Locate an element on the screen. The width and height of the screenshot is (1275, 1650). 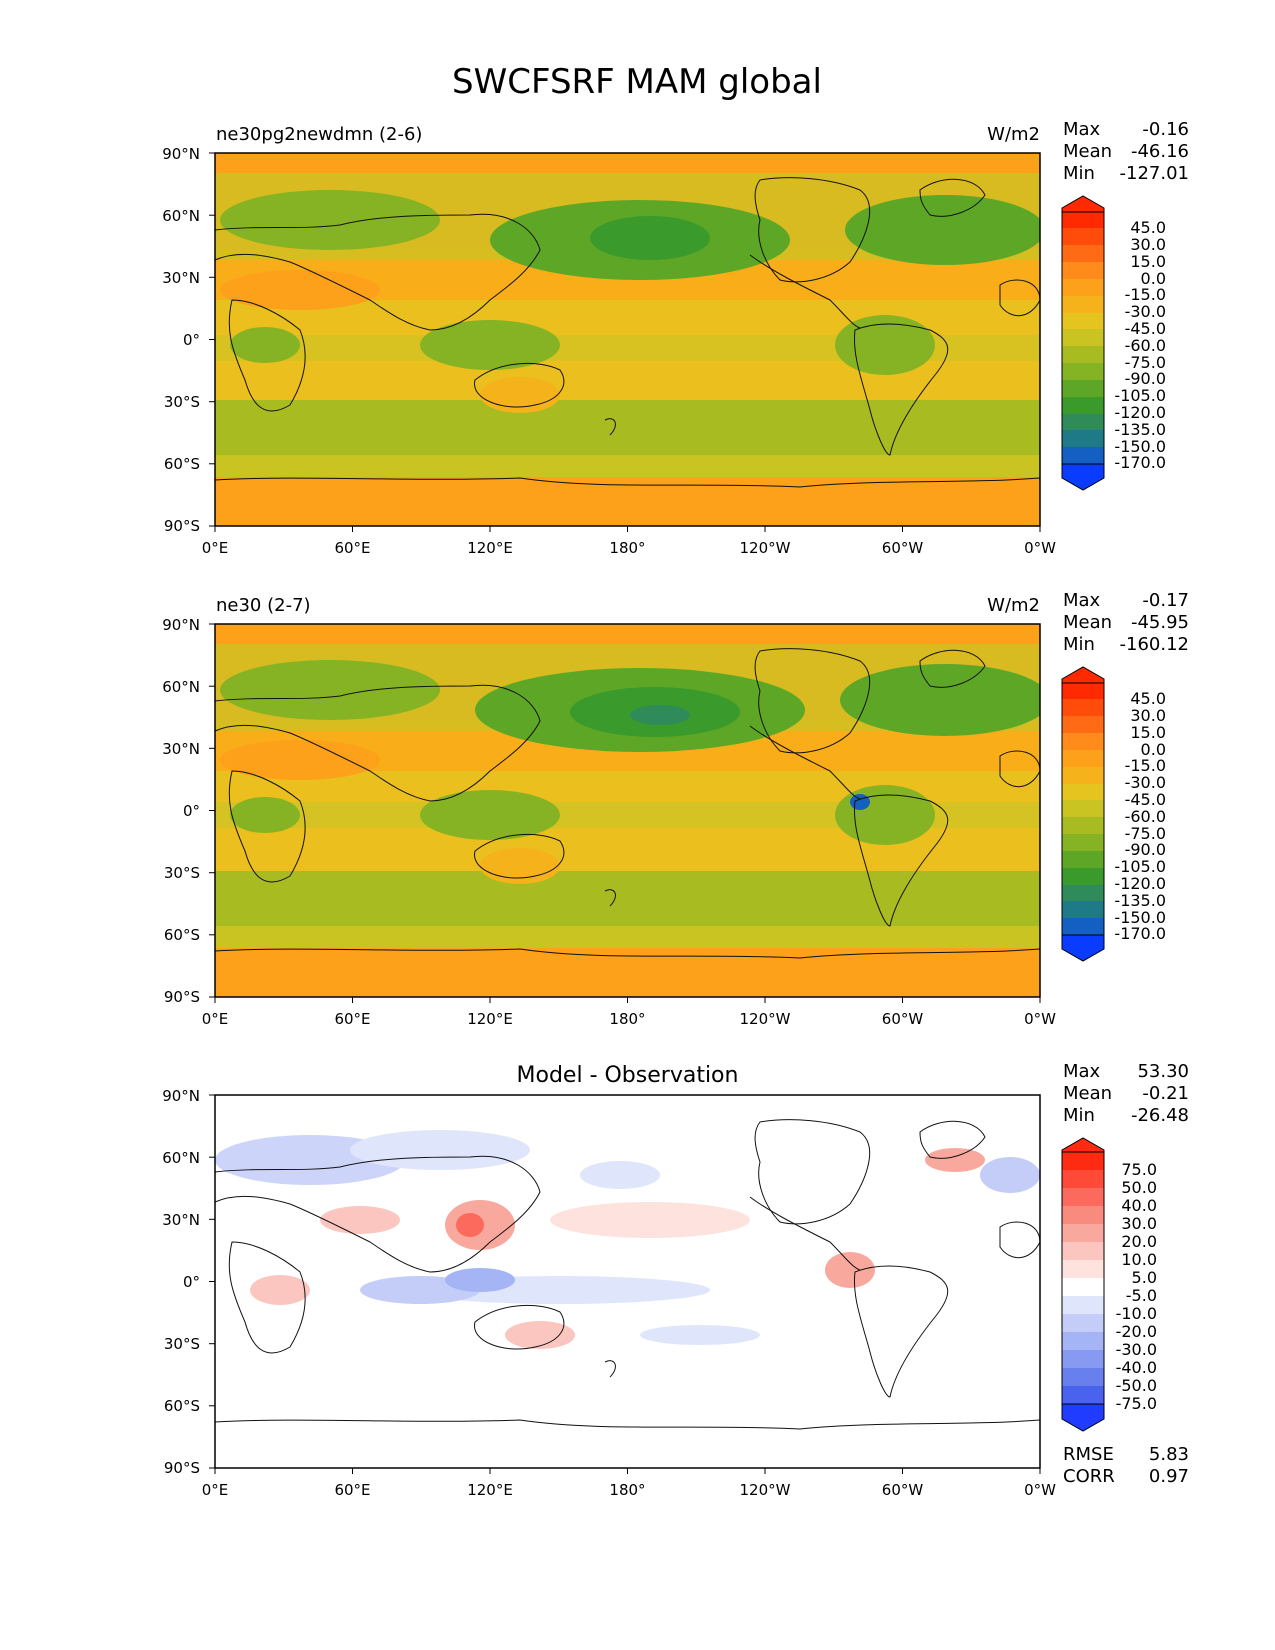
panel-3-colorbar-label-5: 10.0 is located at coordinates (1139, 1259).